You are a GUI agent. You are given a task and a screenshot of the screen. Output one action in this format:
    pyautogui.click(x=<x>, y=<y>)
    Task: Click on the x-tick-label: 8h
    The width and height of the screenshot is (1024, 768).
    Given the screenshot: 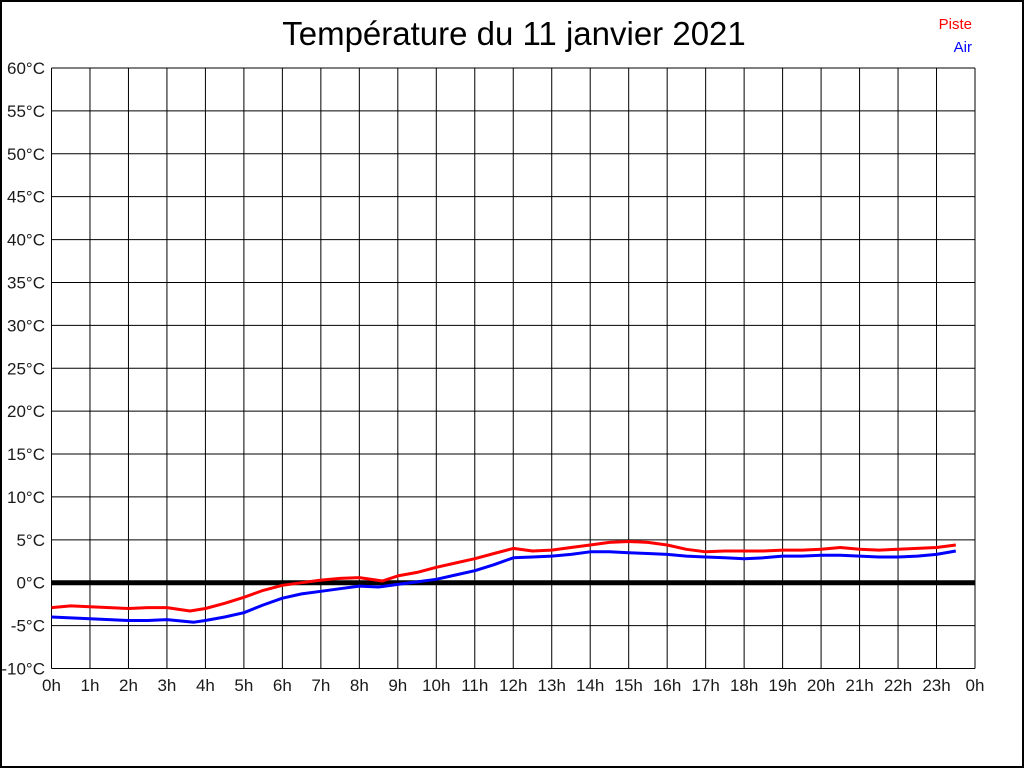 What is the action you would take?
    pyautogui.click(x=359, y=685)
    